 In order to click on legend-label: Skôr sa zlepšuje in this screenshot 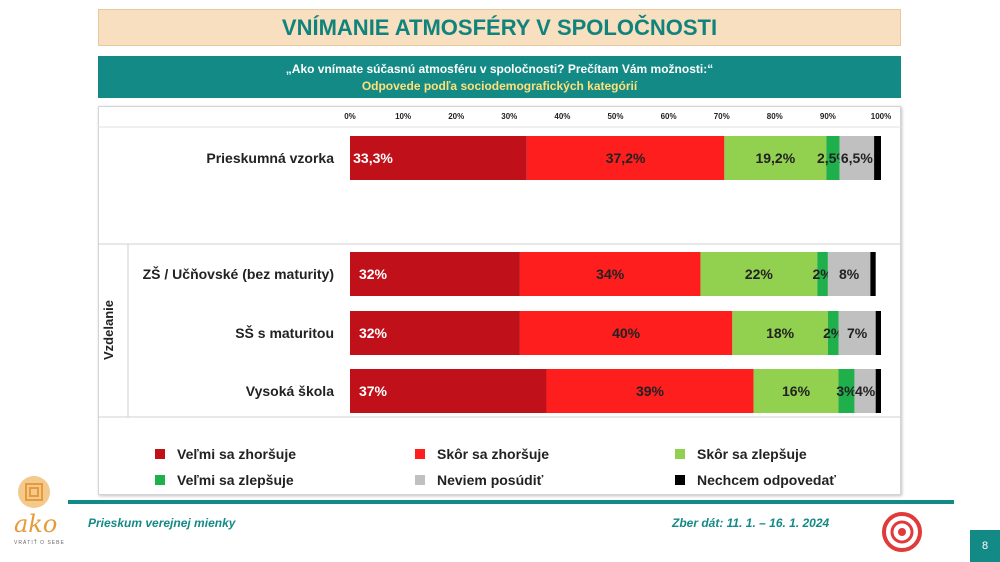, I will do `click(752, 454)`.